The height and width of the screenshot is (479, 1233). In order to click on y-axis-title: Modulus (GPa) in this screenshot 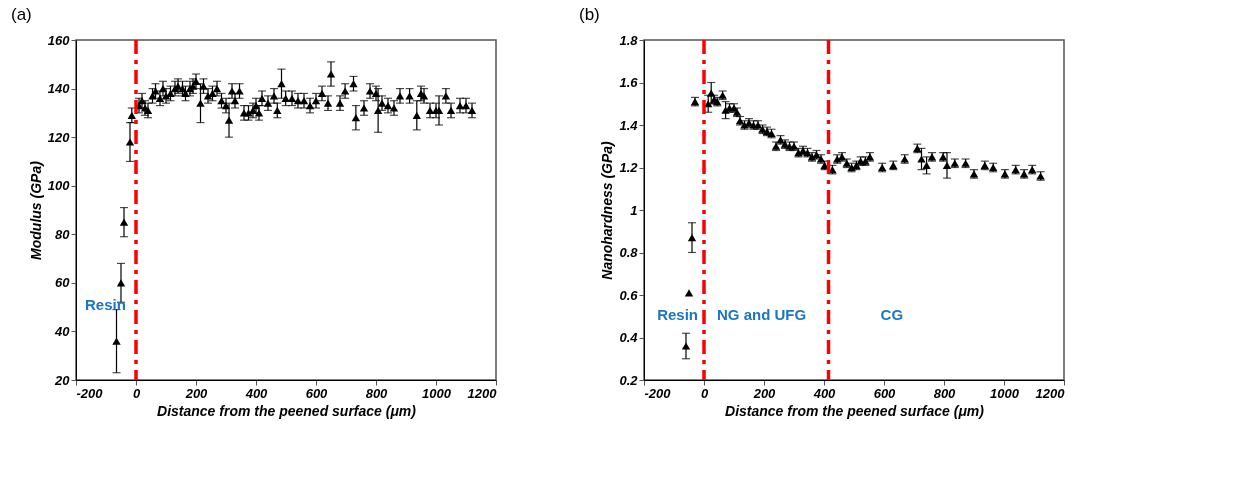, I will do `click(35, 210)`.